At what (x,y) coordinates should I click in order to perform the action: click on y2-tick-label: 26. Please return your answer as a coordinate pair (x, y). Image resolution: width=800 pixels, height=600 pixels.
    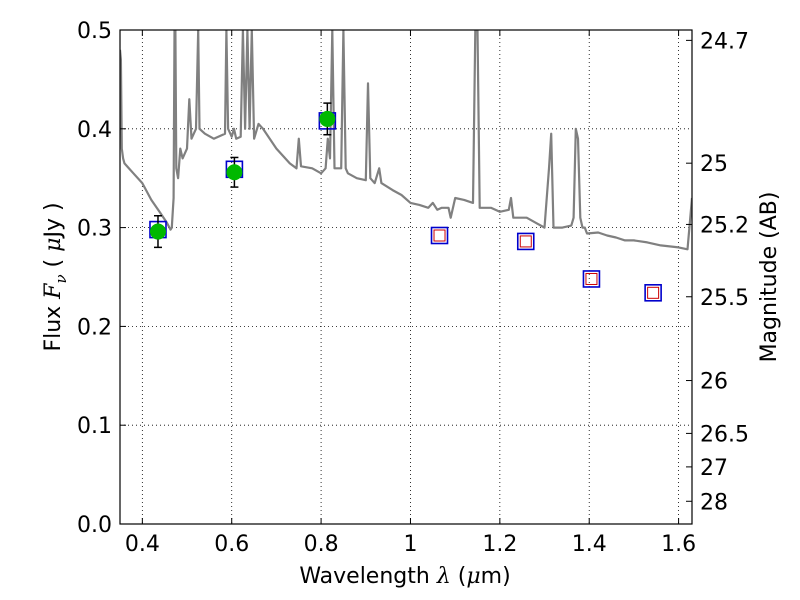
    Looking at the image, I should click on (714, 382).